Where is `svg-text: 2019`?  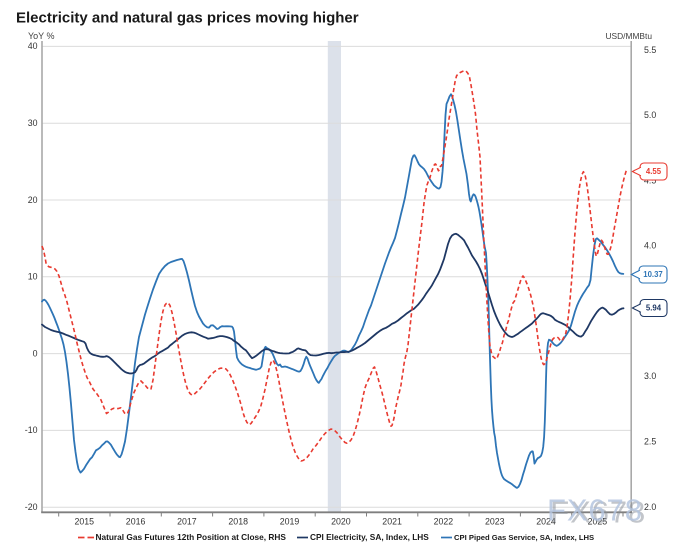 svg-text: 2019 is located at coordinates (290, 522).